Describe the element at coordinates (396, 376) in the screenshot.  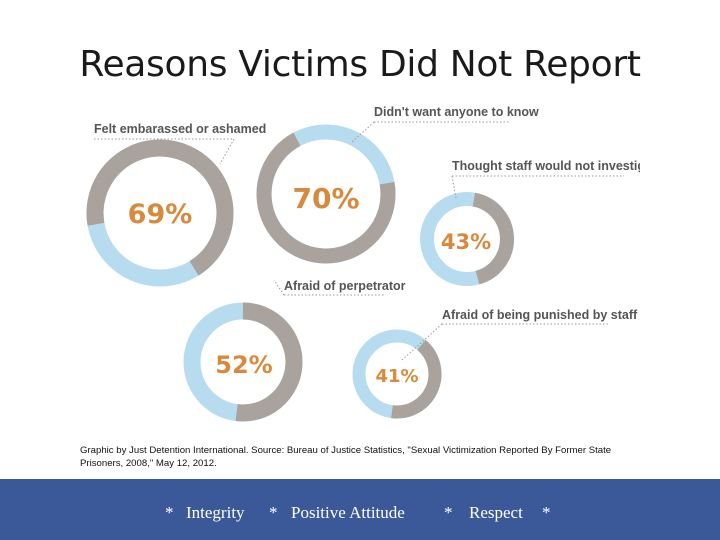
I see `value-label-41: 41%` at that location.